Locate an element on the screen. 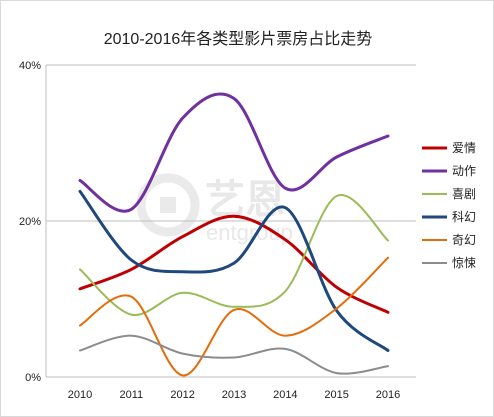 This screenshot has height=417, width=494. x-tick-label: 2013 is located at coordinates (234, 395).